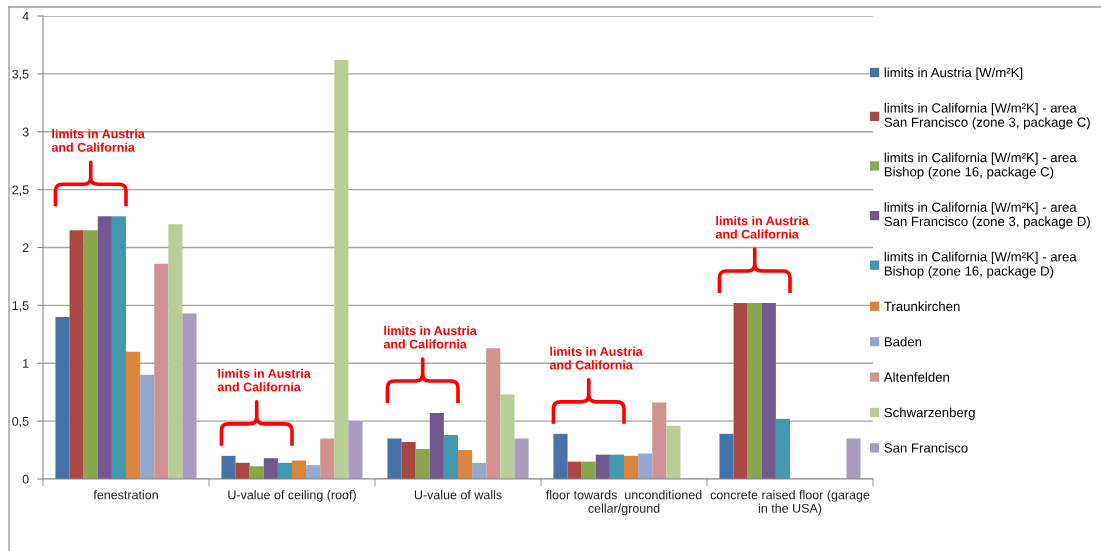  I want to click on y-tick-label: 1,5, so click(20, 306).